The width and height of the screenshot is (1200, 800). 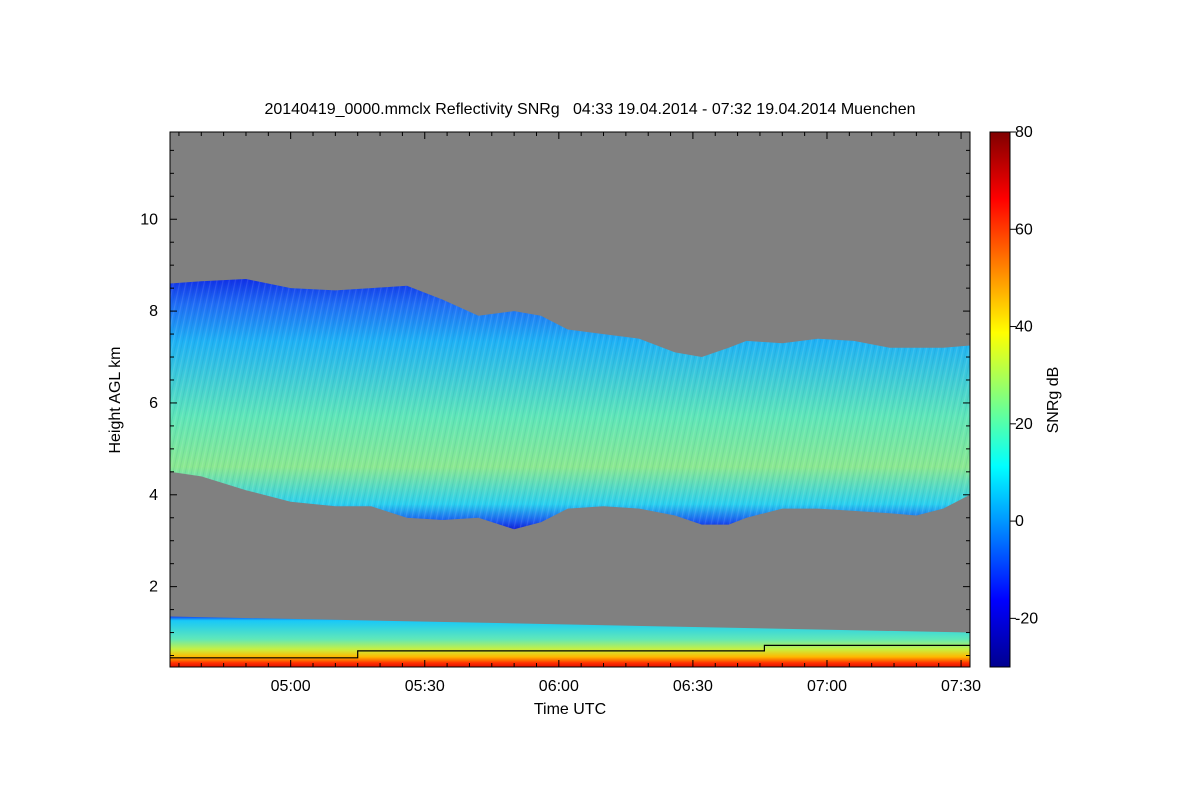 I want to click on colorbar-gradient, so click(x=1000, y=399).